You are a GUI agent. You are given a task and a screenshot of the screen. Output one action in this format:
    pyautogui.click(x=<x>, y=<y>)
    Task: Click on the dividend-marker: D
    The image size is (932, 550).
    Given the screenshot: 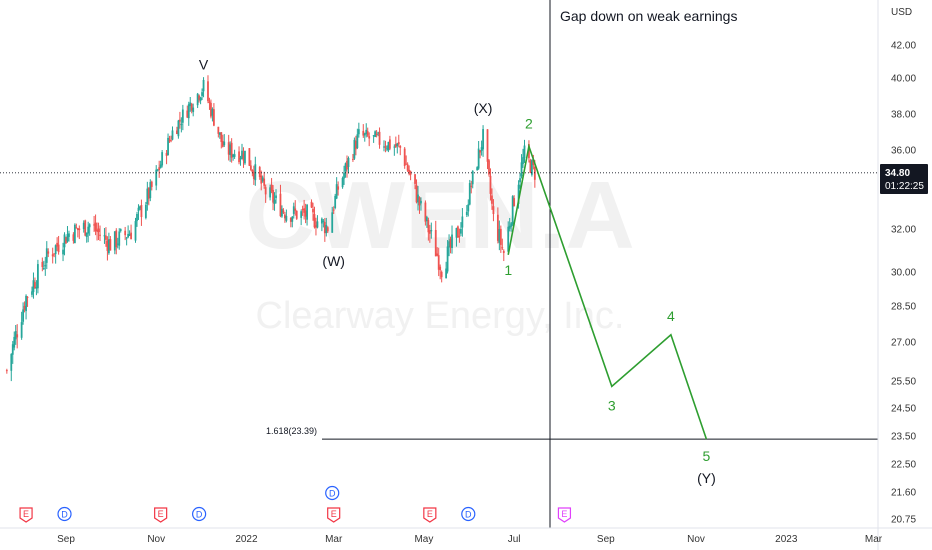 What is the action you would take?
    pyautogui.click(x=64, y=514)
    